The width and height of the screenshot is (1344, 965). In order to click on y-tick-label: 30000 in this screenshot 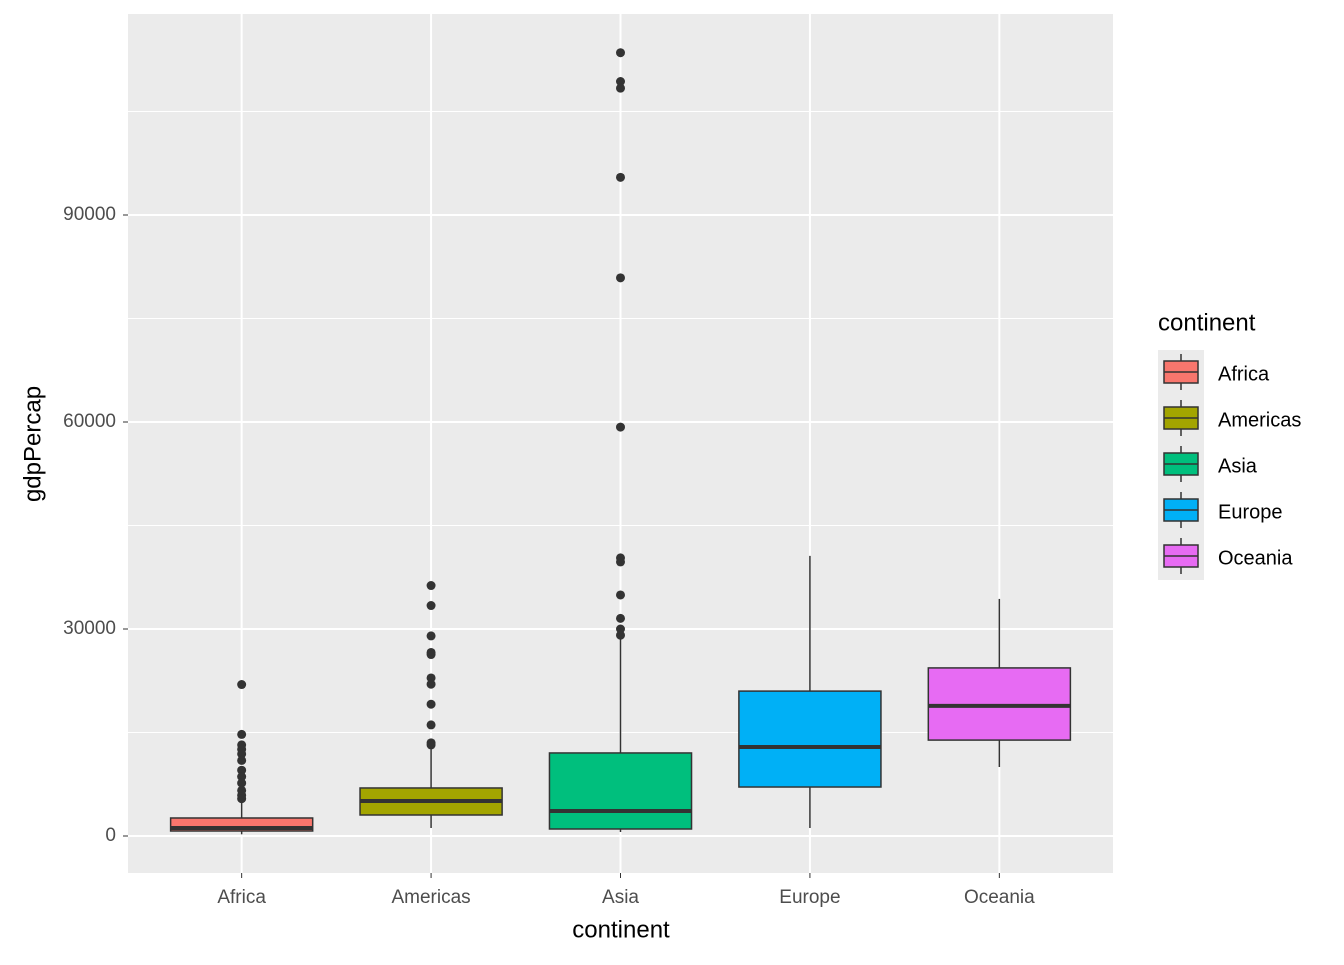, I will do `click(89, 628)`.